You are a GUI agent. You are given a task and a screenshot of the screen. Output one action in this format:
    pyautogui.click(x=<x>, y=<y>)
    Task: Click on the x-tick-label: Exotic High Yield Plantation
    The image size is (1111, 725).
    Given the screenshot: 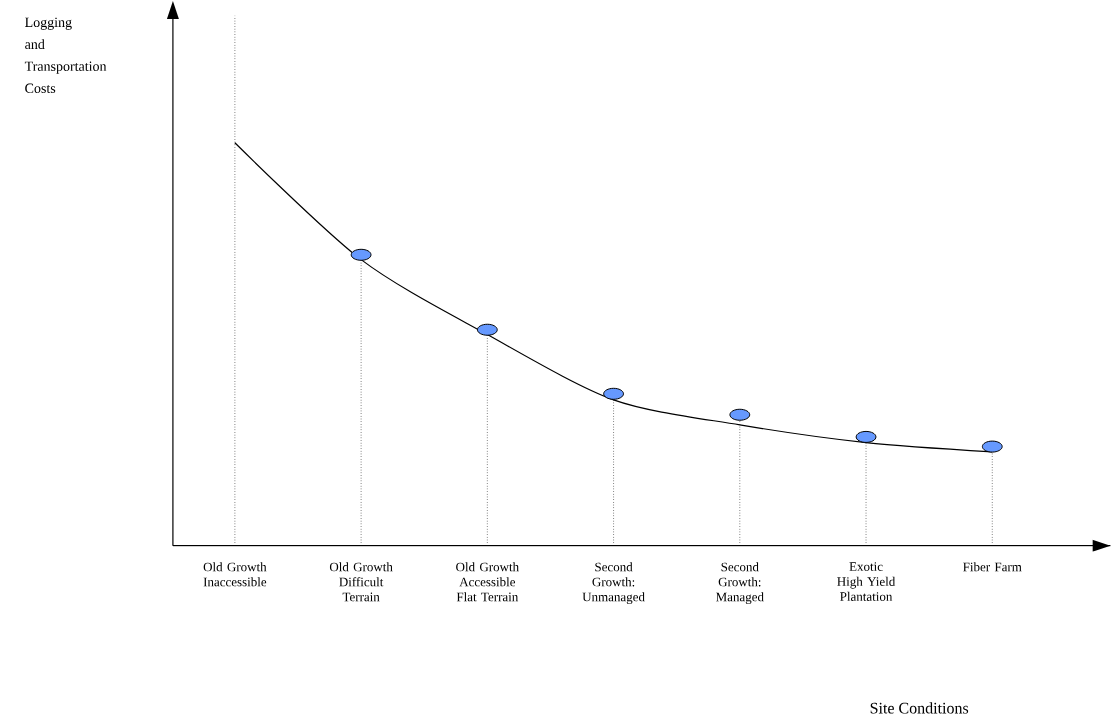 What is the action you would take?
    pyautogui.click(x=866, y=582)
    